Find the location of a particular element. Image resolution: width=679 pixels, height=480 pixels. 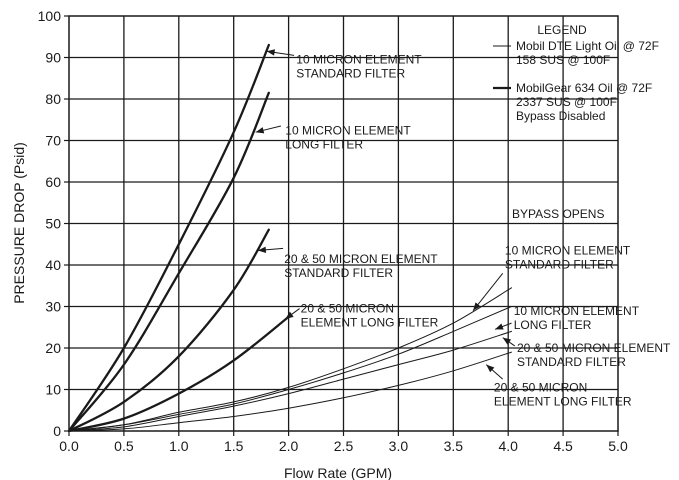

annotation-label-1: 10 MICRON ELEMENT is located at coordinates (359, 60).